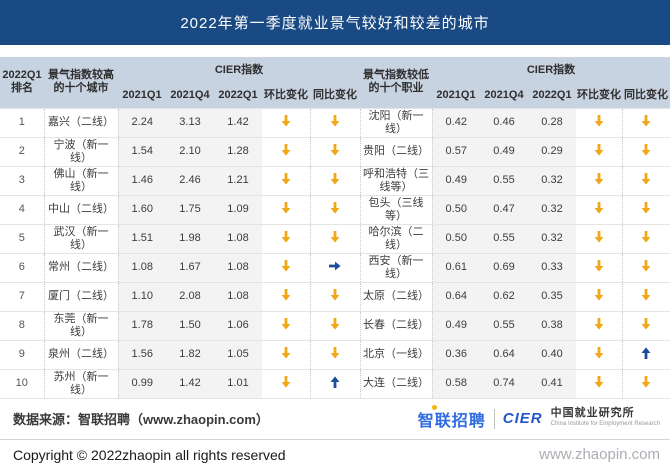 Image resolution: width=670 pixels, height=474 pixels. I want to click on rank-cell: 5, so click(22, 238).